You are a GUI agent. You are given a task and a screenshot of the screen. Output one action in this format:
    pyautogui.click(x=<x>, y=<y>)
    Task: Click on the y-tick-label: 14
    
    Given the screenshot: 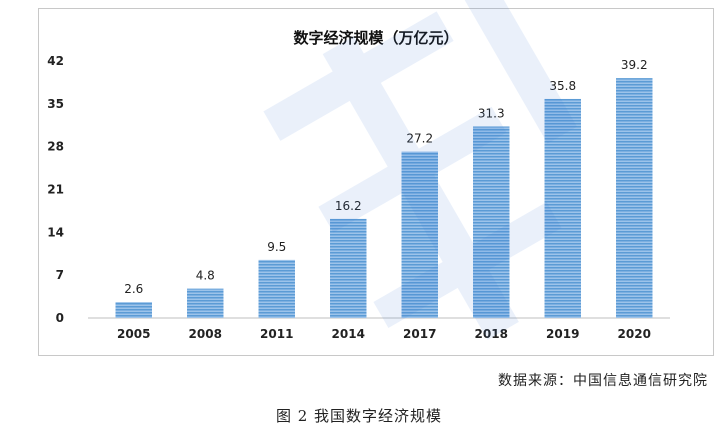 What is the action you would take?
    pyautogui.click(x=55, y=232)
    